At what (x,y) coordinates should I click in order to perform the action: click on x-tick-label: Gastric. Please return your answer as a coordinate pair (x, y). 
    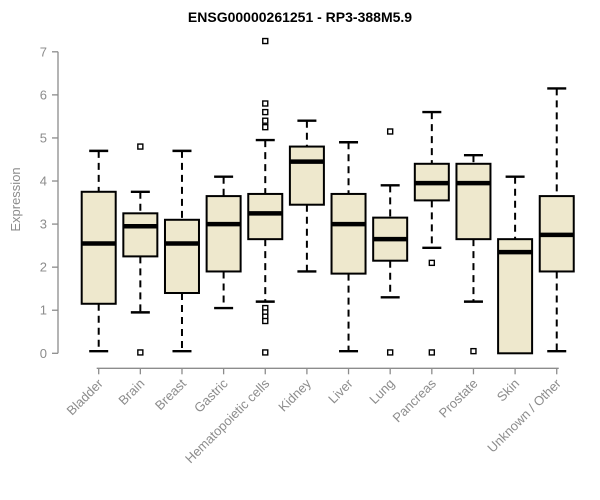
    Looking at the image, I should click on (211, 395).